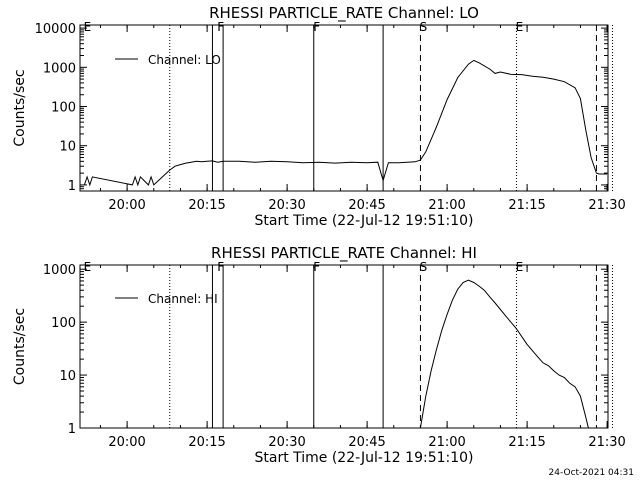 The height and width of the screenshot is (480, 640). I want to click on chart-title: RHESSI PARTICLE_RATE Channel: HI, so click(344, 253).